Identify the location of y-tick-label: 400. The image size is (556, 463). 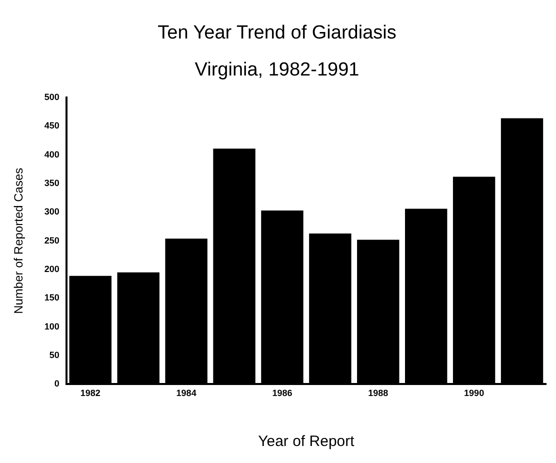
(52, 154).